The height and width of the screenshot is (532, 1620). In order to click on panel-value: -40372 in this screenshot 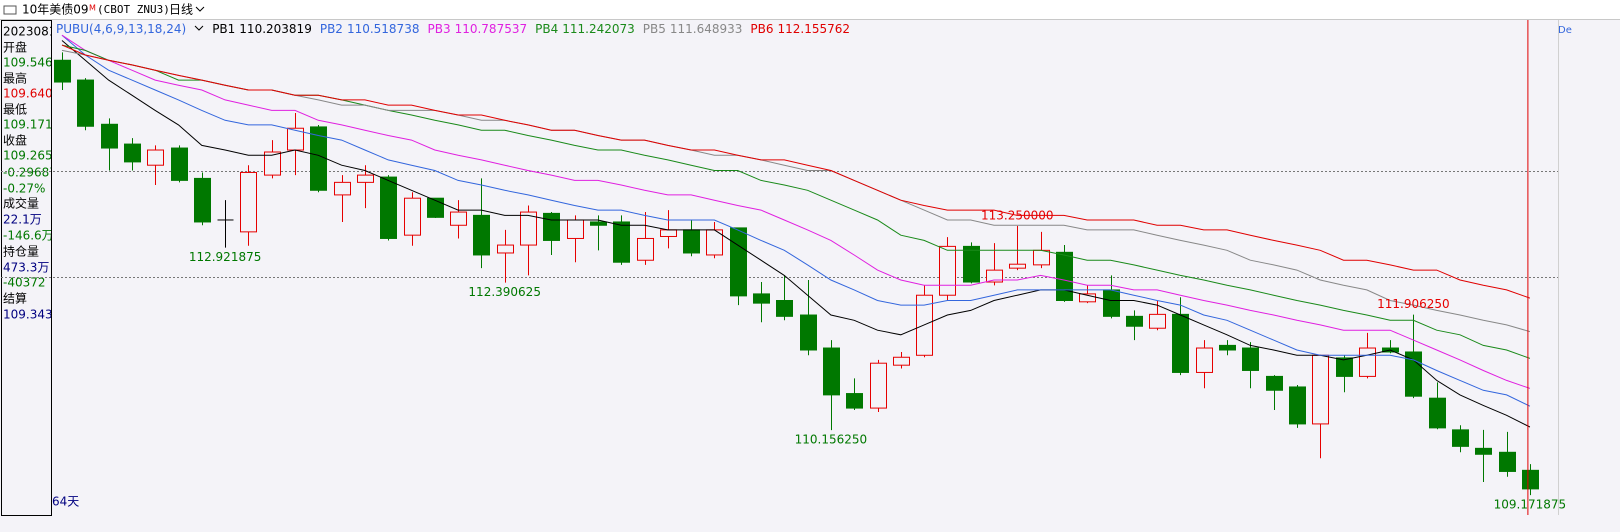, I will do `click(24, 283)`.